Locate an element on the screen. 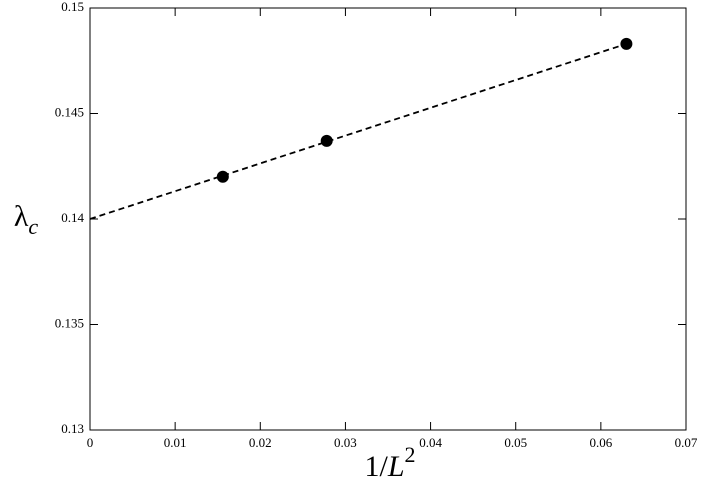 This screenshot has width=706, height=491. y-tick-label: 0.13 is located at coordinates (72, 428).